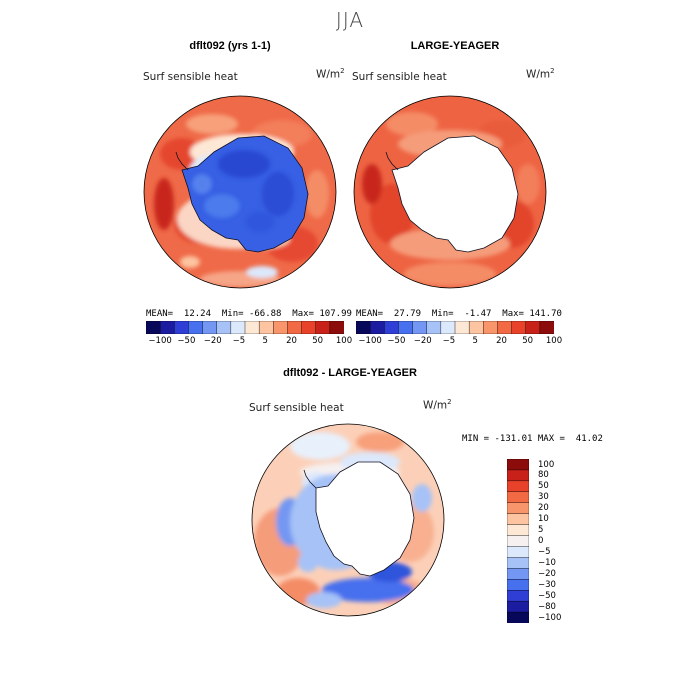 Image resolution: width=700 pixels, height=700 pixels. Describe the element at coordinates (532, 439) in the screenshot. I see `diff-stats: MIN = -131.01 MAX = 41.02` at that location.